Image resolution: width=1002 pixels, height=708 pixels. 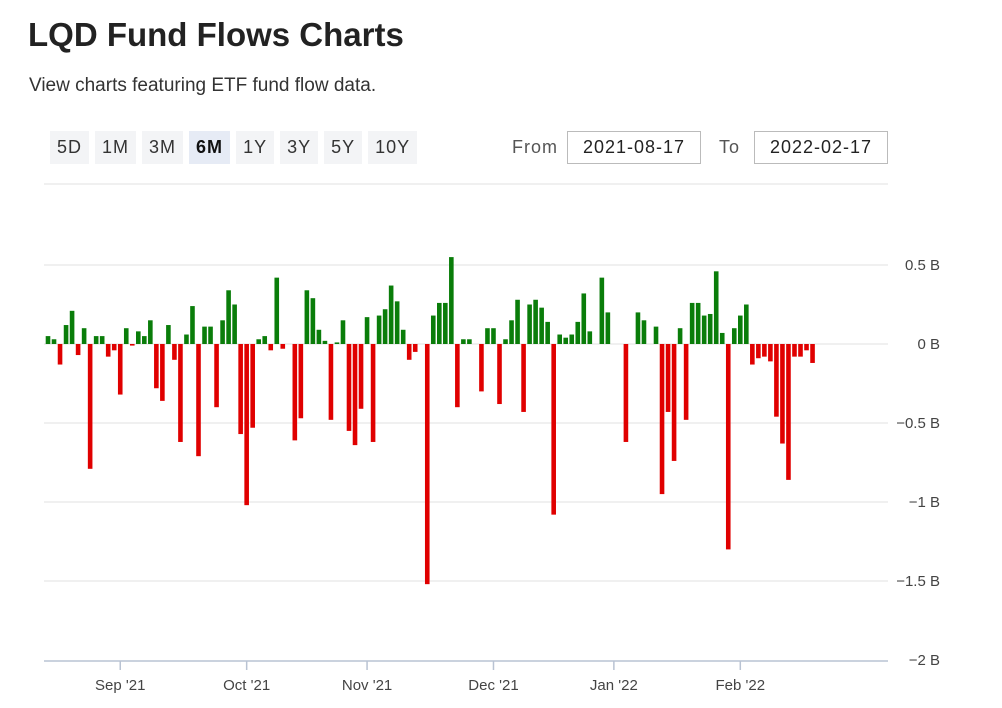 What do you see at coordinates (393, 147) in the screenshot?
I see `range-button-10y: 10Y` at bounding box center [393, 147].